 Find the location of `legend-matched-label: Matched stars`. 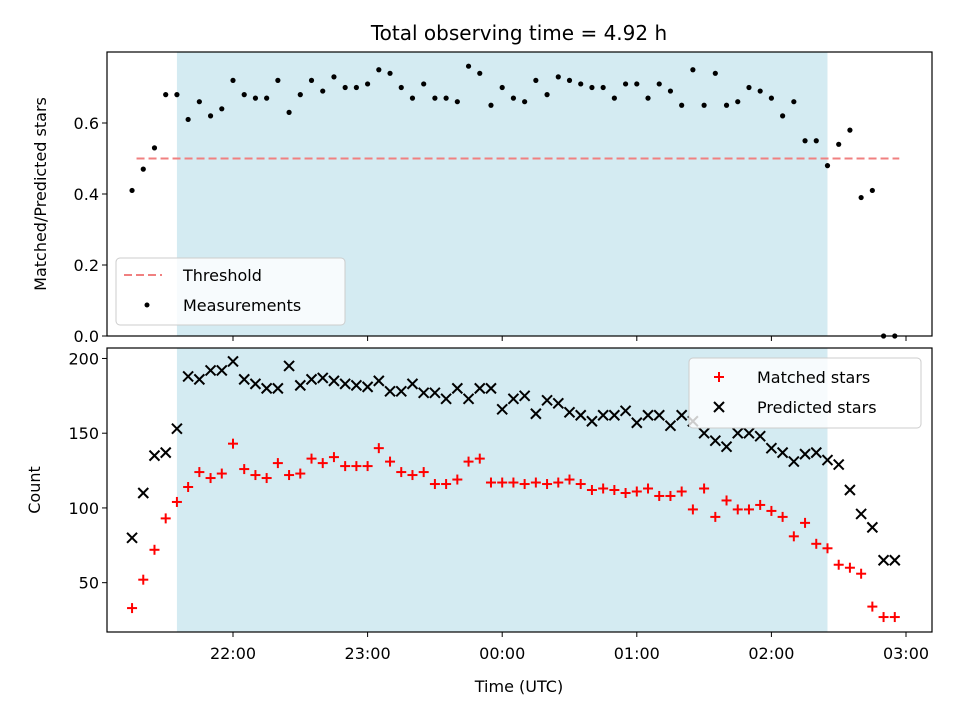

legend-matched-label: Matched stars is located at coordinates (813, 377).